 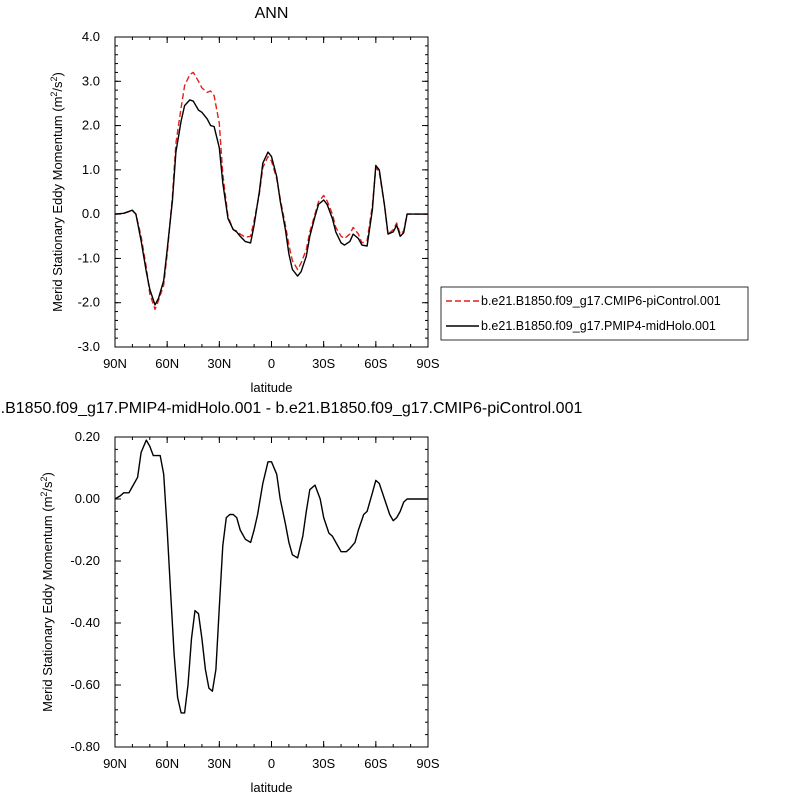 What do you see at coordinates (598, 326) in the screenshot?
I see `legend-label-1: b.e21.B1850.f09_g17.PMIP4-midHolo.001` at bounding box center [598, 326].